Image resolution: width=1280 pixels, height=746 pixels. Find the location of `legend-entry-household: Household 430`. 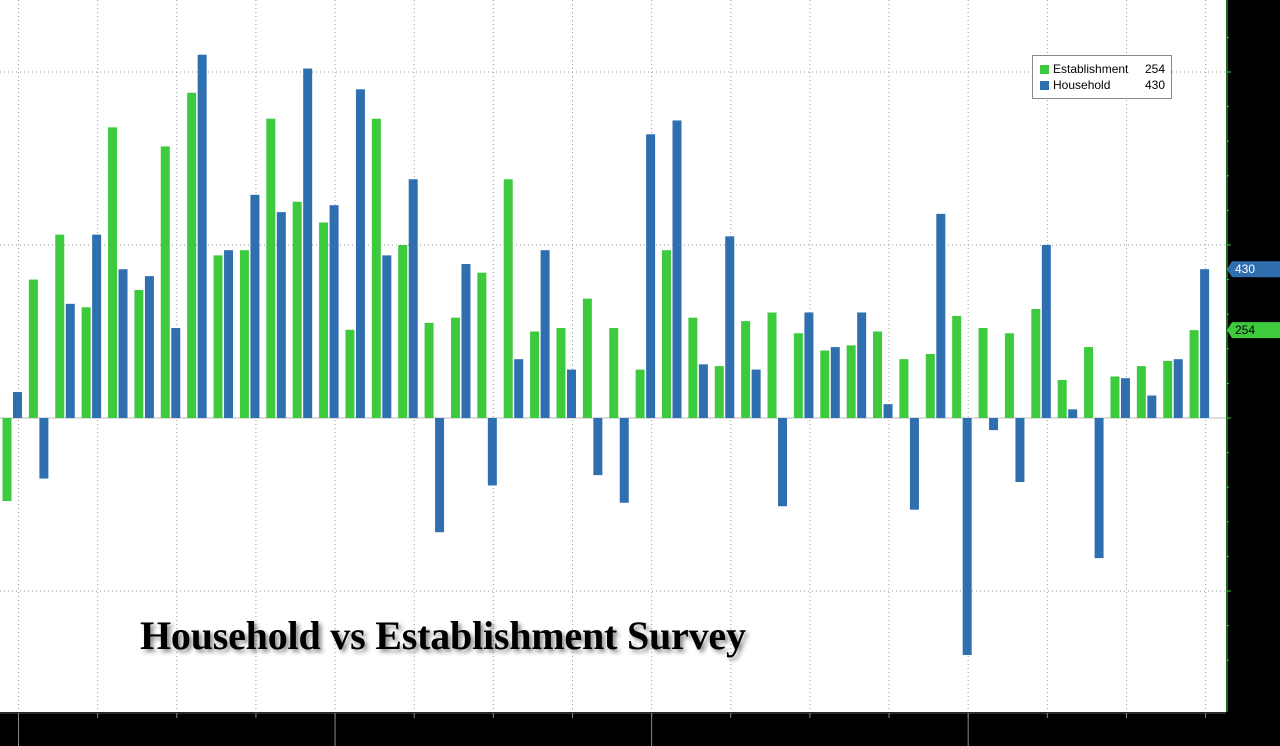

legend-entry-household: Household 430 is located at coordinates (1102, 85).